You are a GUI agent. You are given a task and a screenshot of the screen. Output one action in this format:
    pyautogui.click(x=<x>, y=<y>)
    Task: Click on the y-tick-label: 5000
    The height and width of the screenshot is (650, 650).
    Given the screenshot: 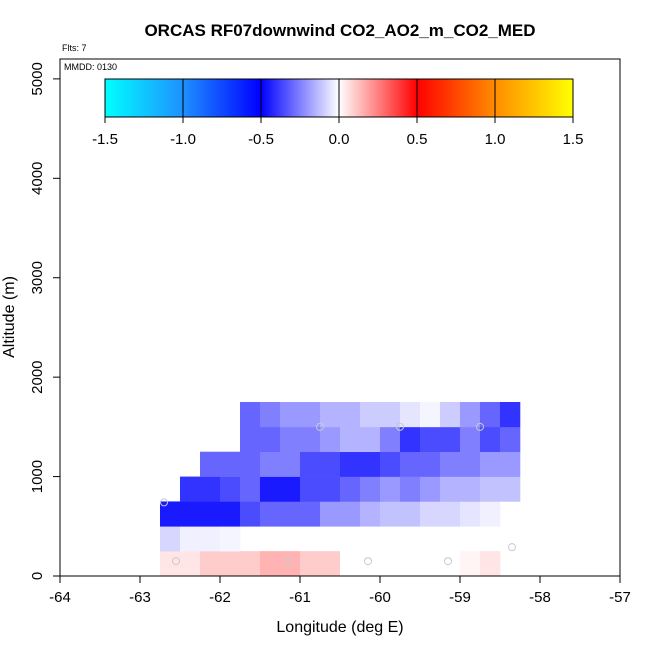 What is the action you would take?
    pyautogui.click(x=37, y=78)
    